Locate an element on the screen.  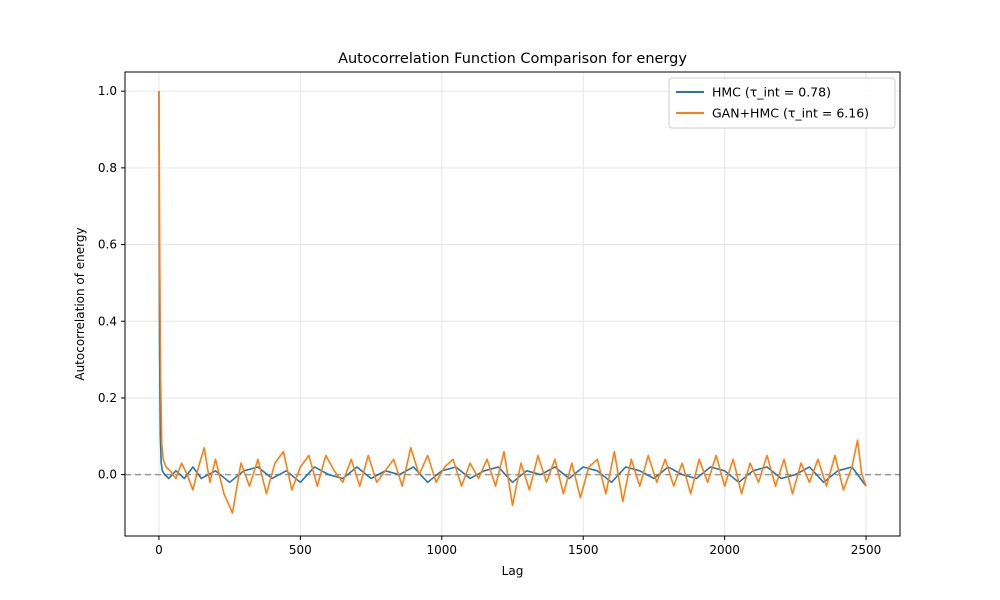
x-tick-label: 1500 is located at coordinates (583, 550).